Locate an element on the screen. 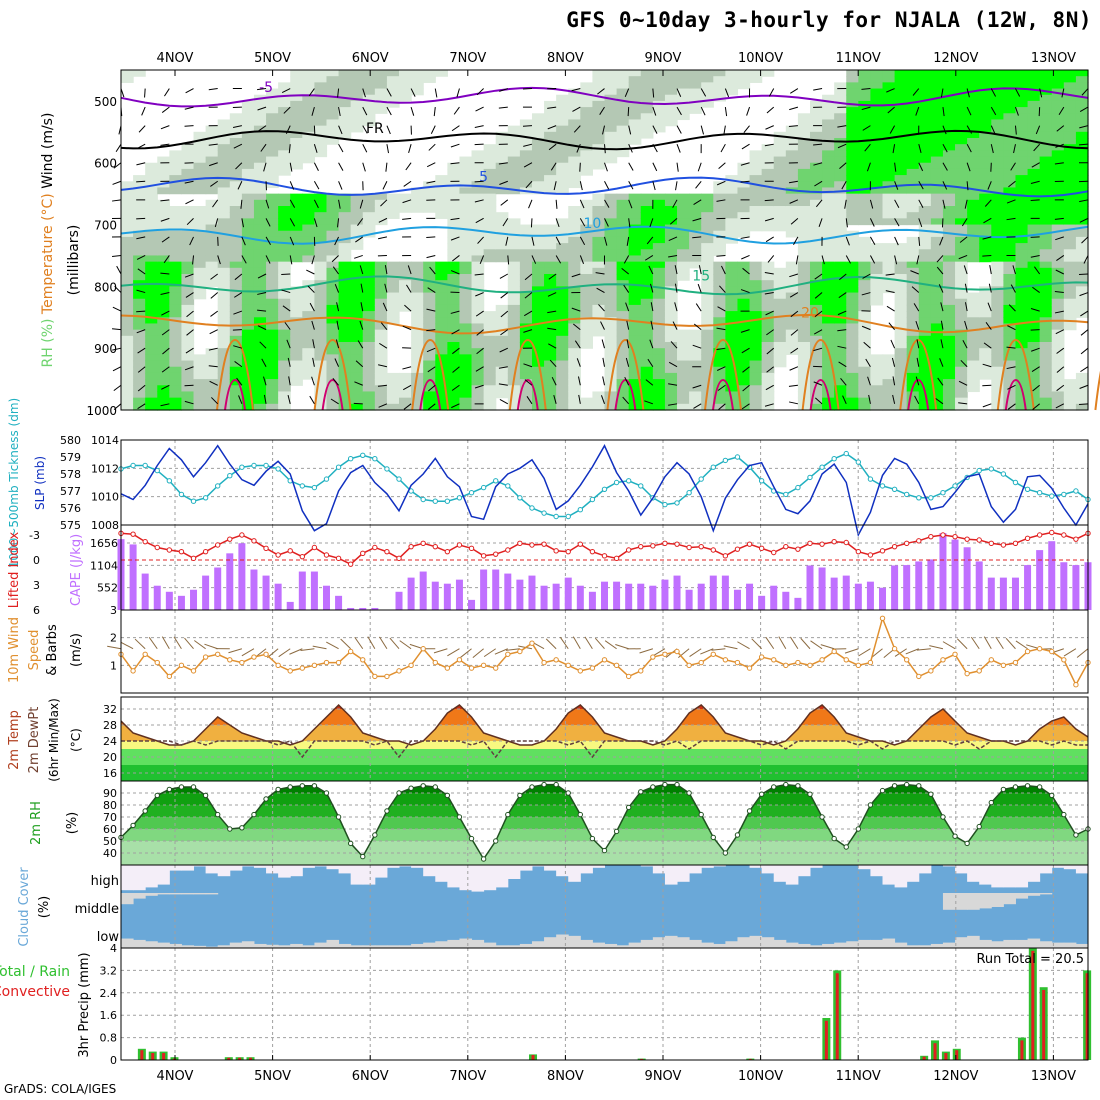 Image resolution: width=1100 pixels, height=1100 pixels. temperature-contour is located at coordinates (332, 394).